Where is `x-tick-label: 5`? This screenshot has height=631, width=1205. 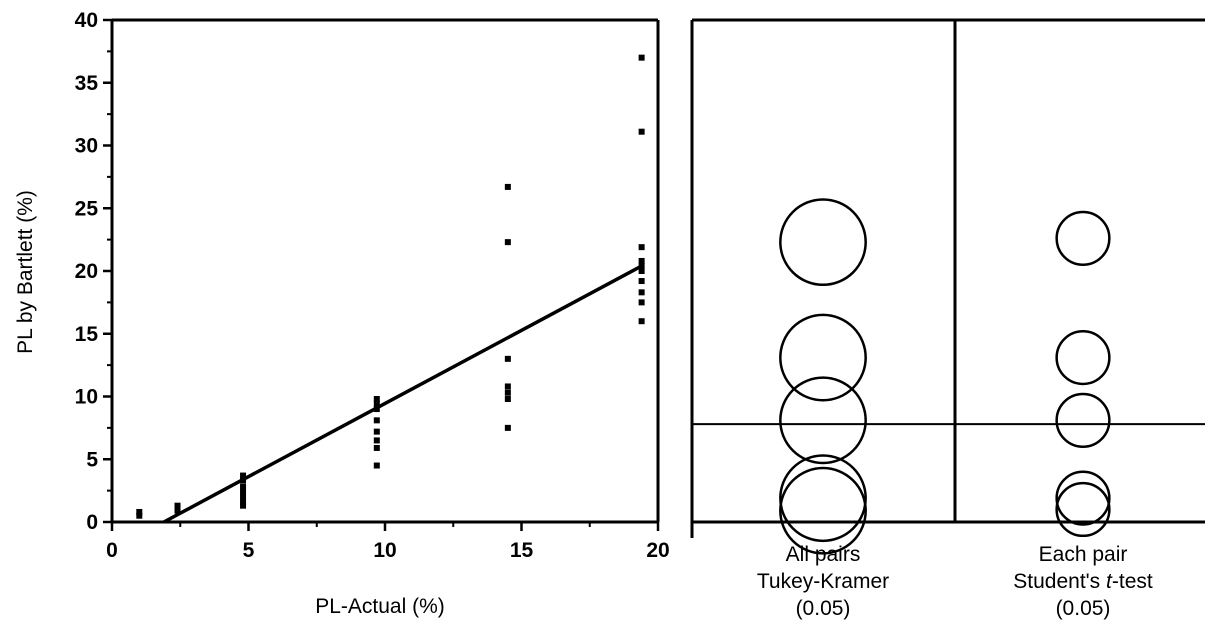 x-tick-label: 5 is located at coordinates (249, 550).